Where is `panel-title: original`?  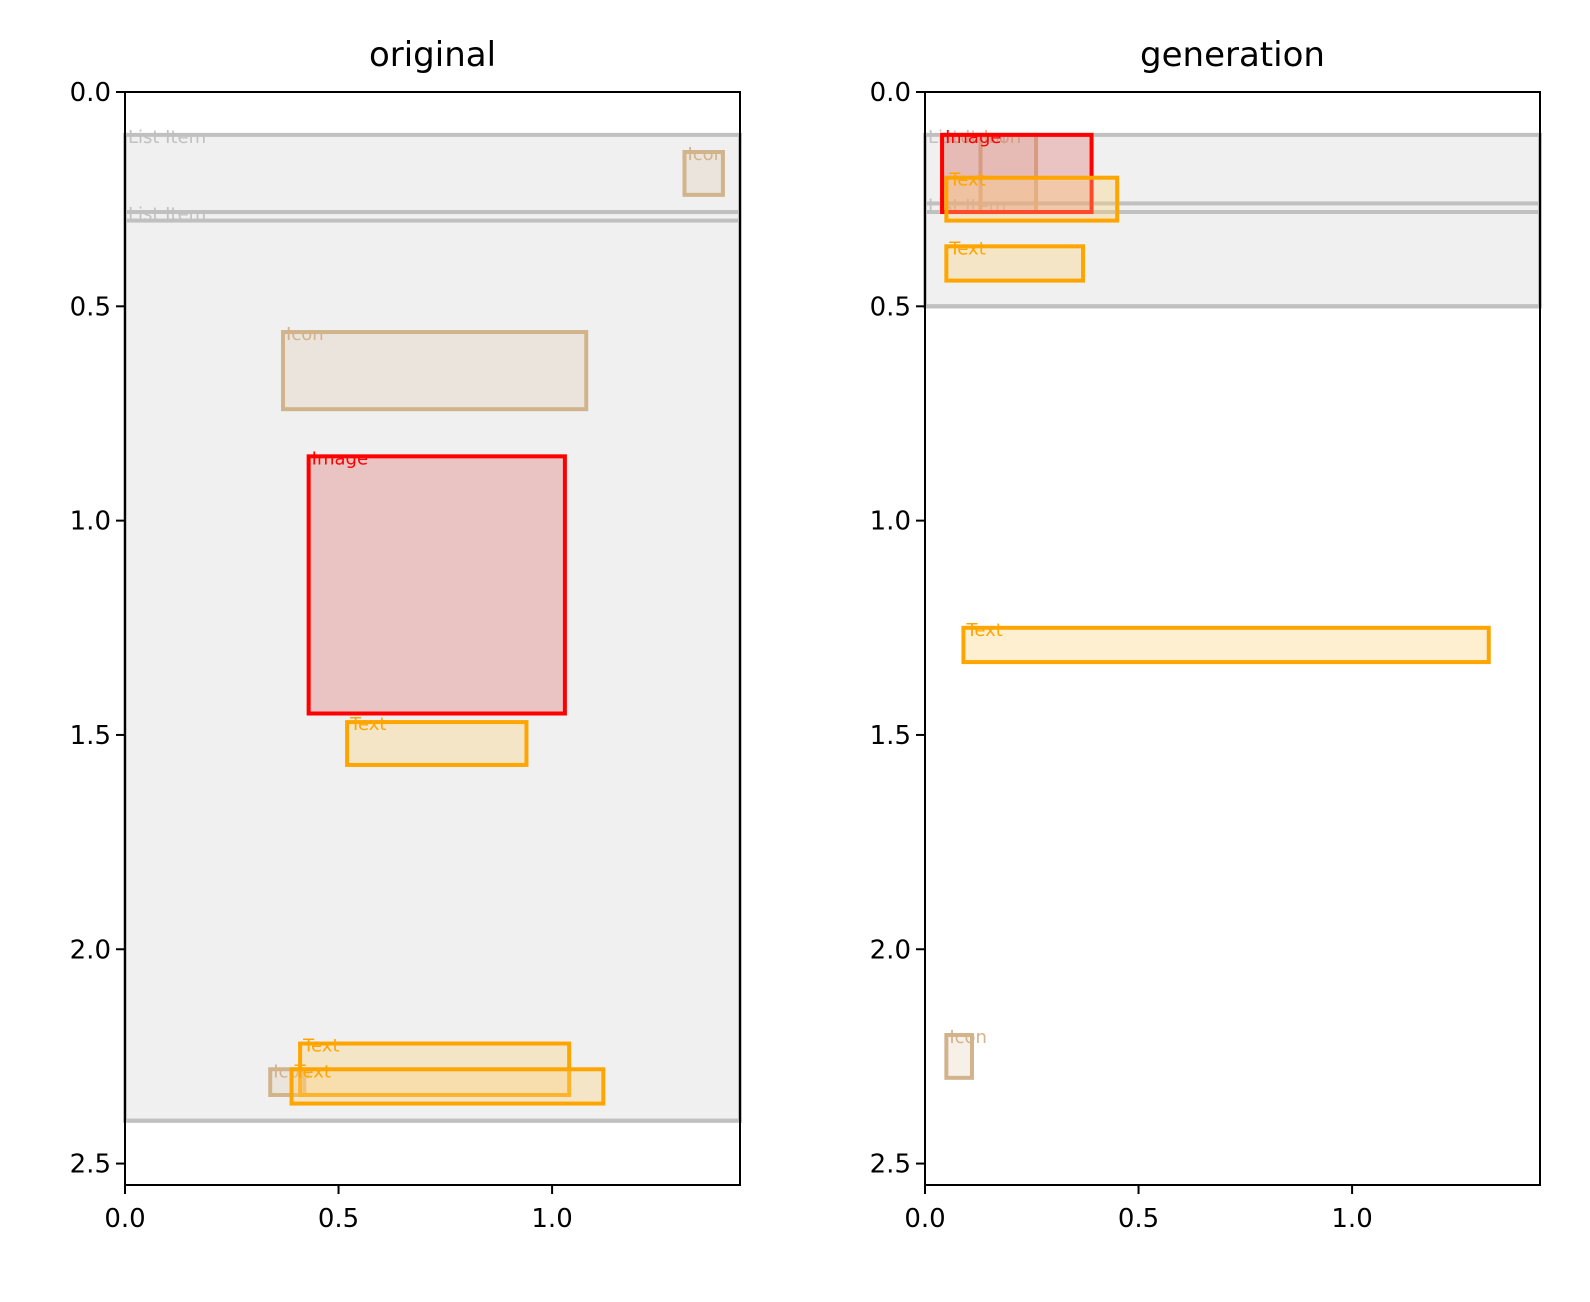
panel-title: original is located at coordinates (432, 55).